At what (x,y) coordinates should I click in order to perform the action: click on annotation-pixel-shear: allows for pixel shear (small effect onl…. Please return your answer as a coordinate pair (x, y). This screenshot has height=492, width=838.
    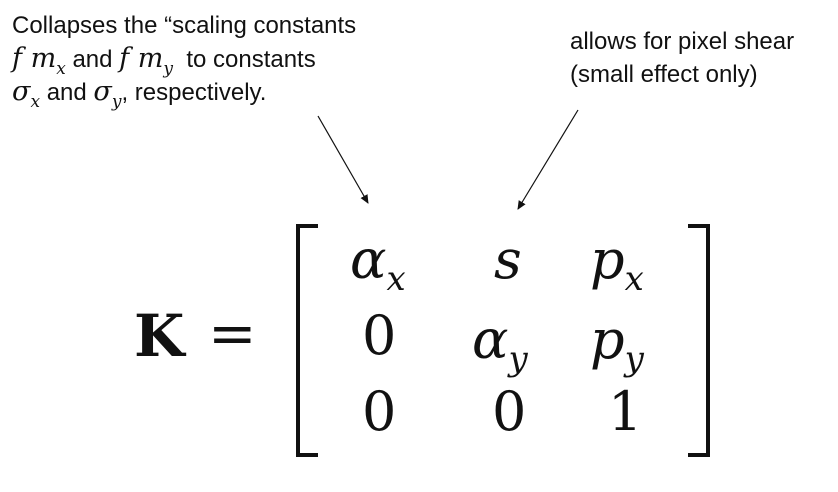
    Looking at the image, I should click on (682, 58).